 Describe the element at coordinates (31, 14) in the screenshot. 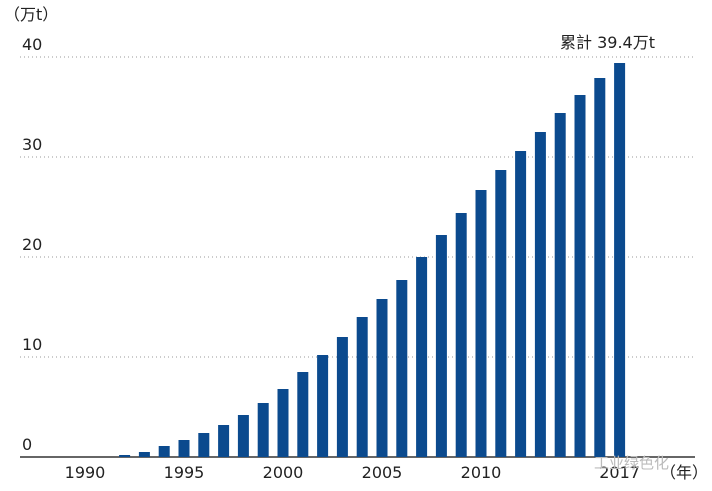

I see `y-axis-label: （万t）` at that location.